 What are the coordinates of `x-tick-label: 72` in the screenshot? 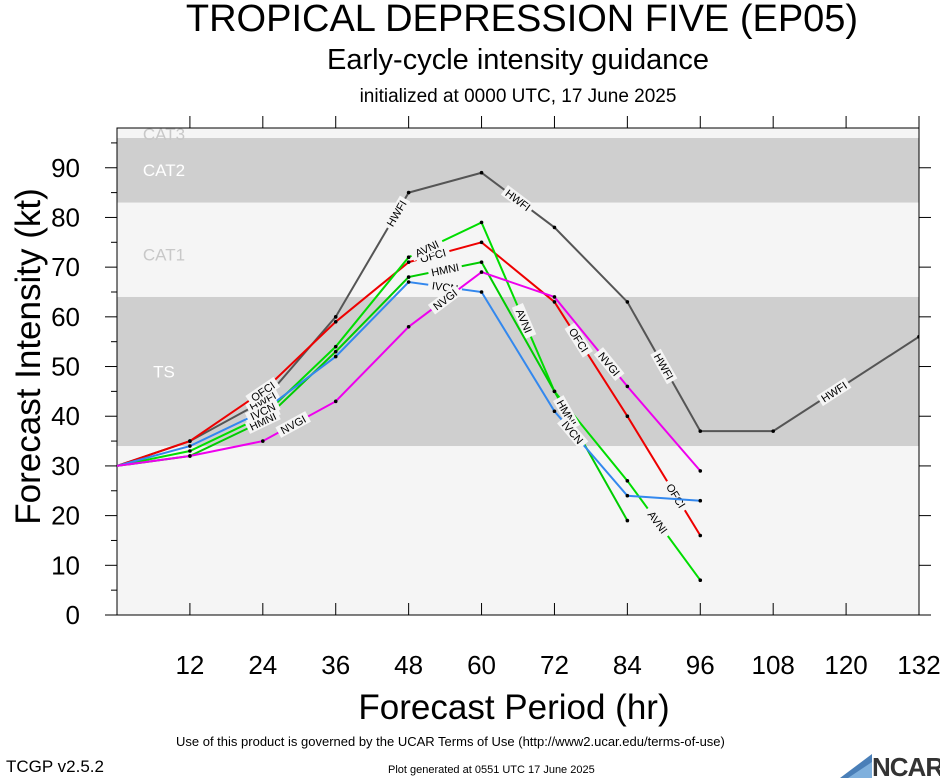 It's located at (554, 665).